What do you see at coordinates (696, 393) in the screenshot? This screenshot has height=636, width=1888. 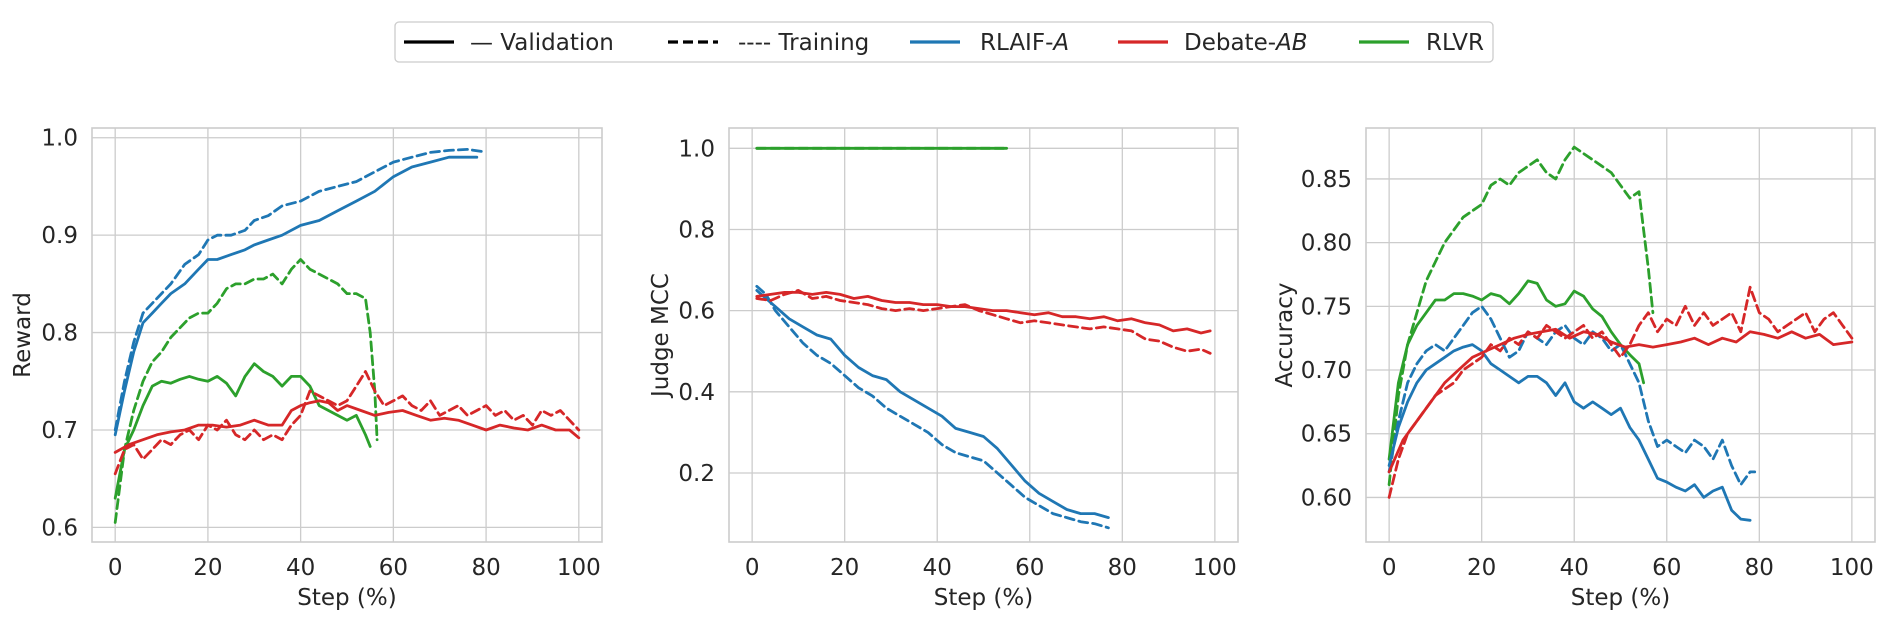 I see `y-tick-label: 0.4` at bounding box center [696, 393].